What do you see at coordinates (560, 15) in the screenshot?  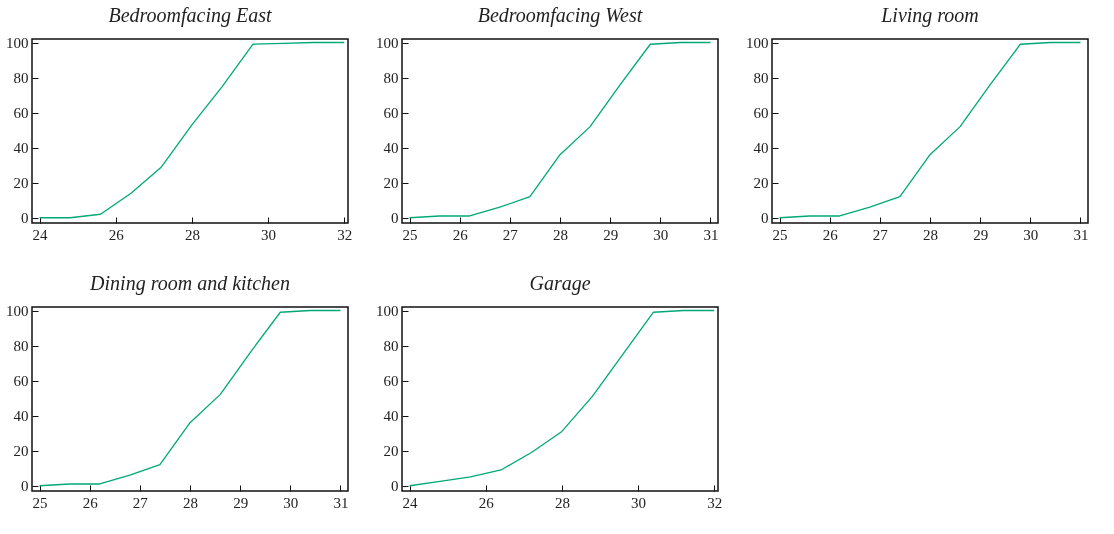 I see `chart-title: Bedroomfacing West` at bounding box center [560, 15].